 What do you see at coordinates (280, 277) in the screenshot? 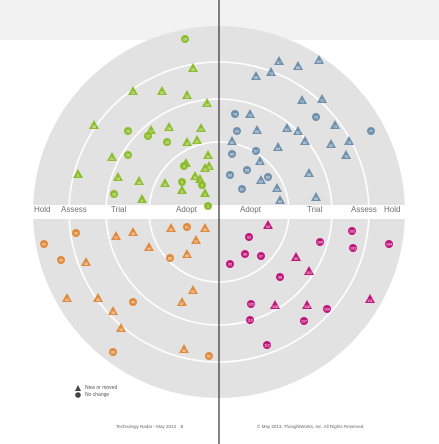
I see `blip-98: 98` at bounding box center [280, 277].